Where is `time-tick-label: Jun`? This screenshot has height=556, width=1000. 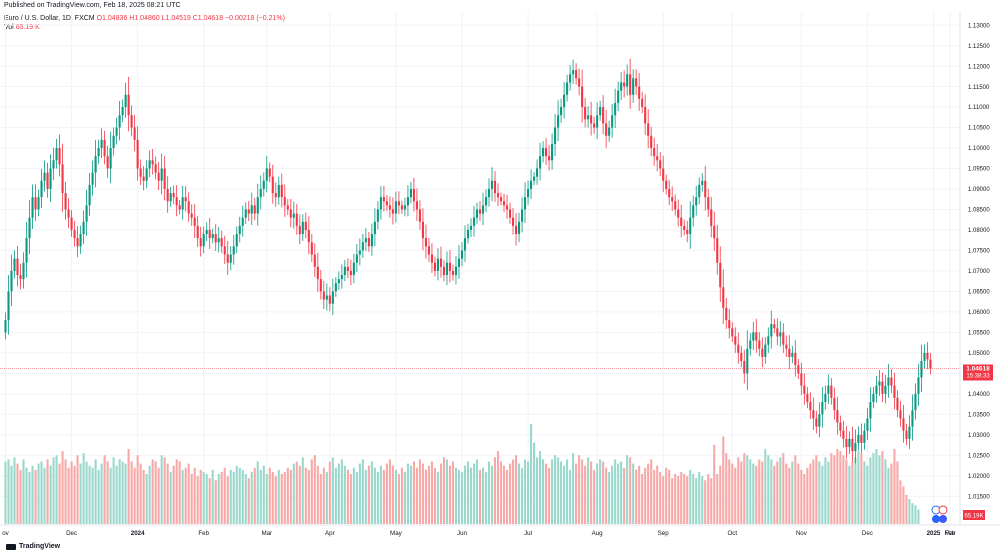
time-tick-label: Jun is located at coordinates (462, 533).